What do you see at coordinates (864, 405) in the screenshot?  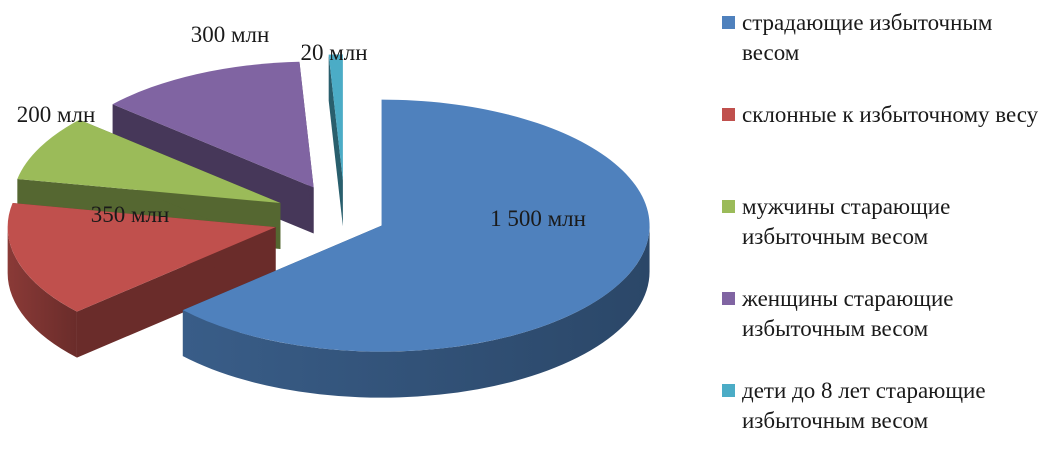 I see `legend-label: дети до 8 лет старающие избыточным весом` at bounding box center [864, 405].